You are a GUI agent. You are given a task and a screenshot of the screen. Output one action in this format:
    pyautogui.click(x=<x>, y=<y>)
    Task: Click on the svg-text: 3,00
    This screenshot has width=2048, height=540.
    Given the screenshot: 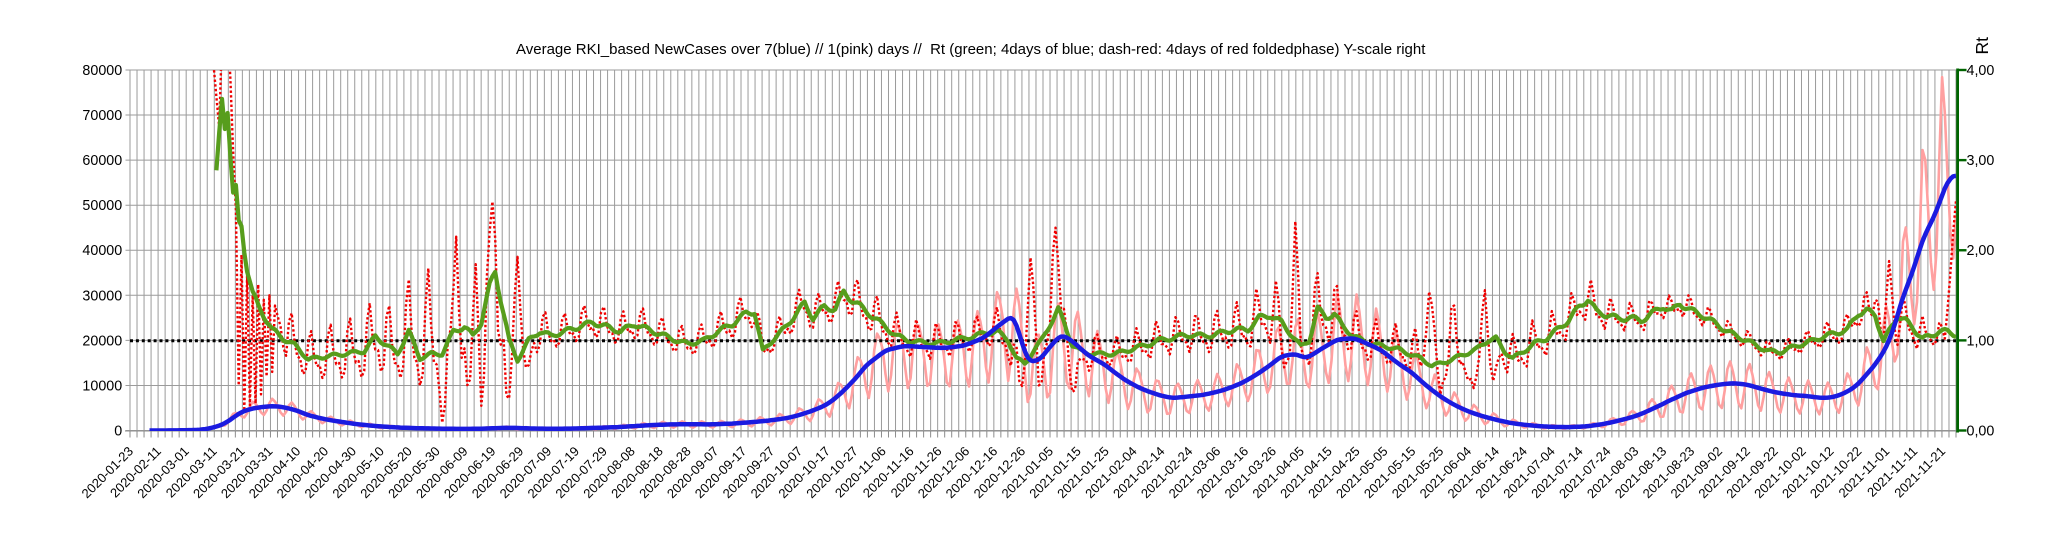 What is the action you would take?
    pyautogui.click(x=1981, y=161)
    